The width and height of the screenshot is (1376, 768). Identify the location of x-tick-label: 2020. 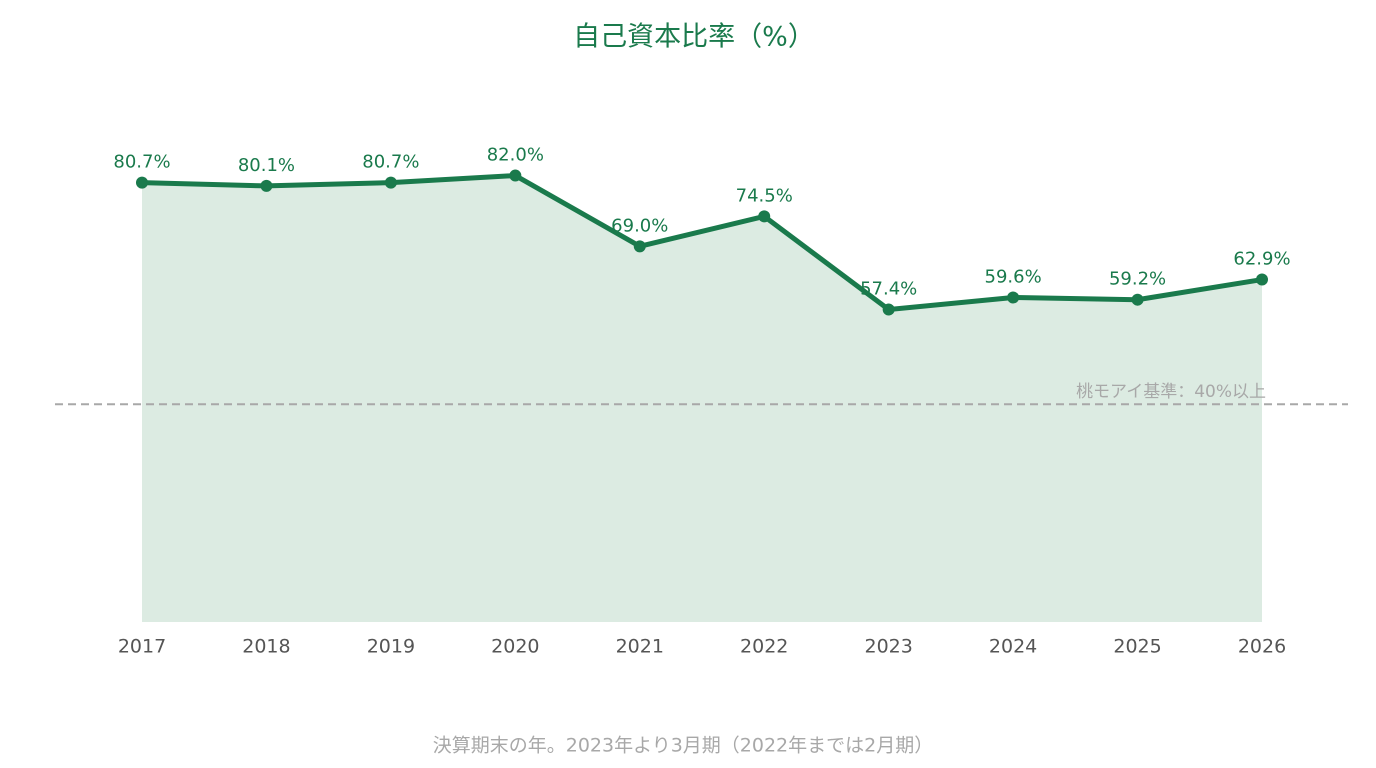
(515, 647).